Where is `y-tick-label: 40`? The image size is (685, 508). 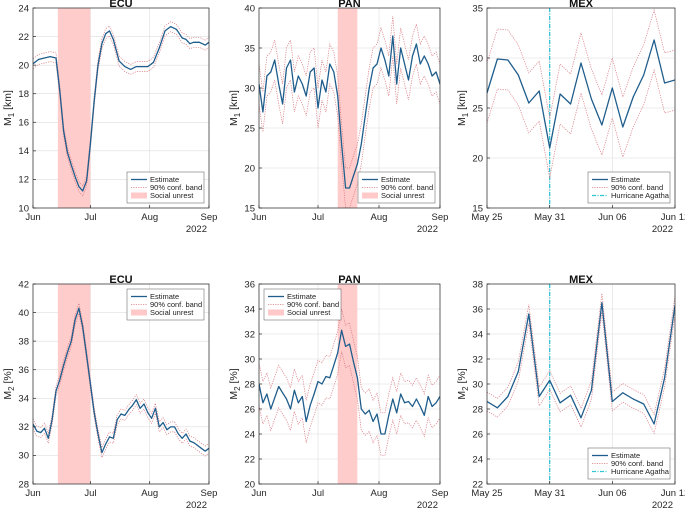 y-tick-label: 40 is located at coordinates (23, 313).